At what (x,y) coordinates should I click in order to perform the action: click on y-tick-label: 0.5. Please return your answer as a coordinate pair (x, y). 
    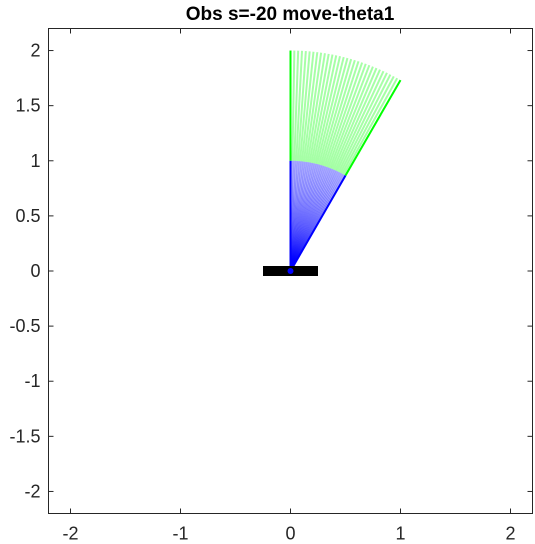
    Looking at the image, I should click on (27, 216).